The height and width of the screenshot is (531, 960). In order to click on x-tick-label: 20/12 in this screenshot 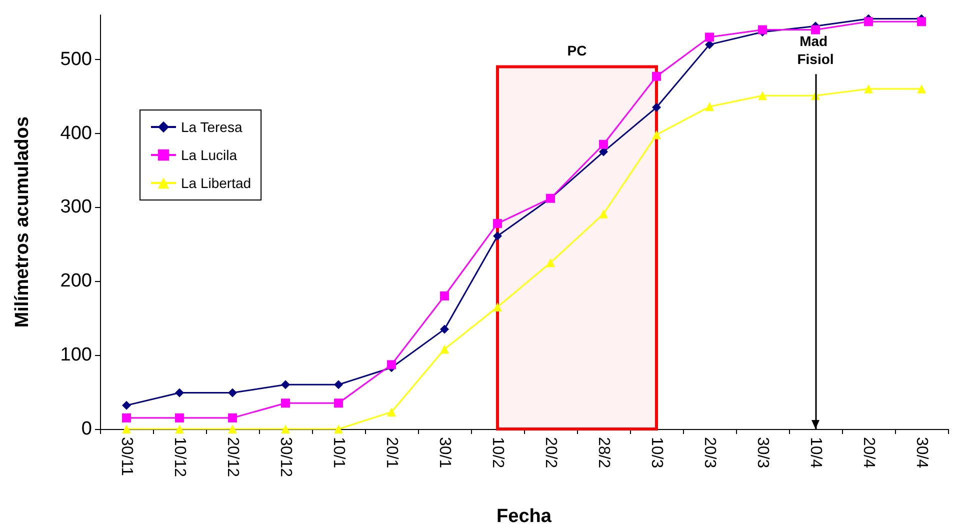, I will do `click(232, 457)`.